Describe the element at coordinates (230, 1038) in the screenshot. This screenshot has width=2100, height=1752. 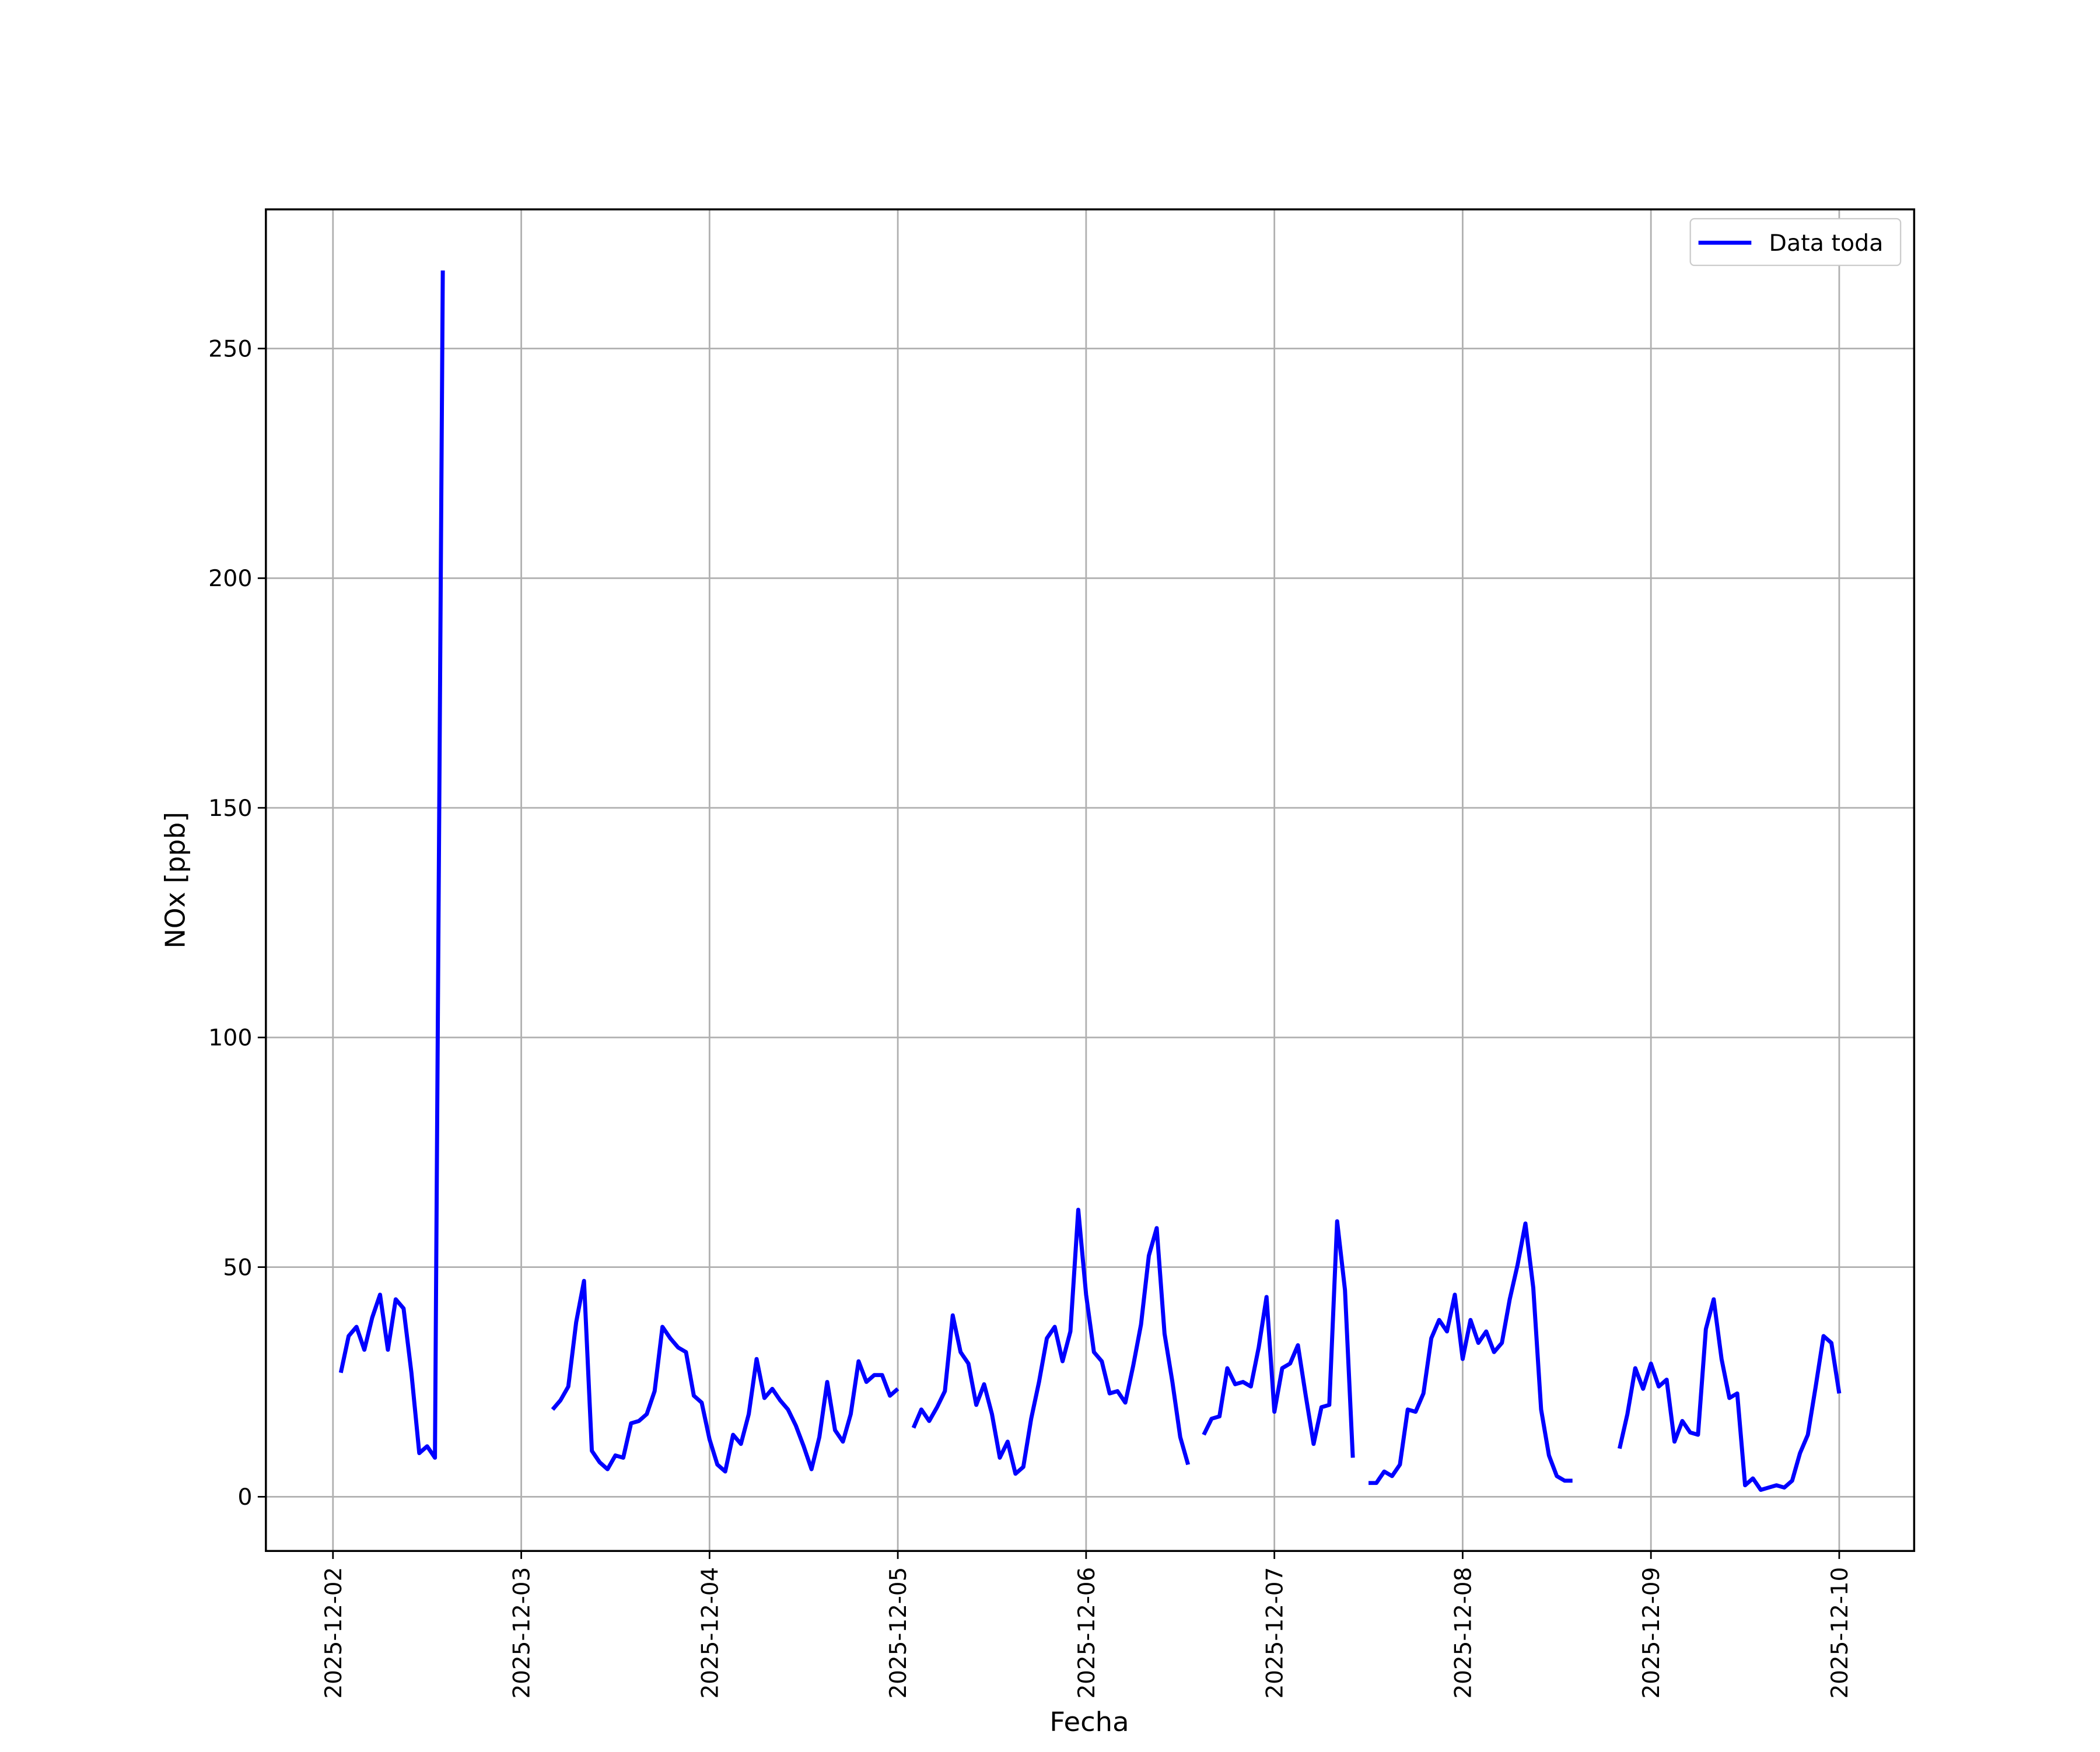
I see `y-tick-label: 100` at that location.